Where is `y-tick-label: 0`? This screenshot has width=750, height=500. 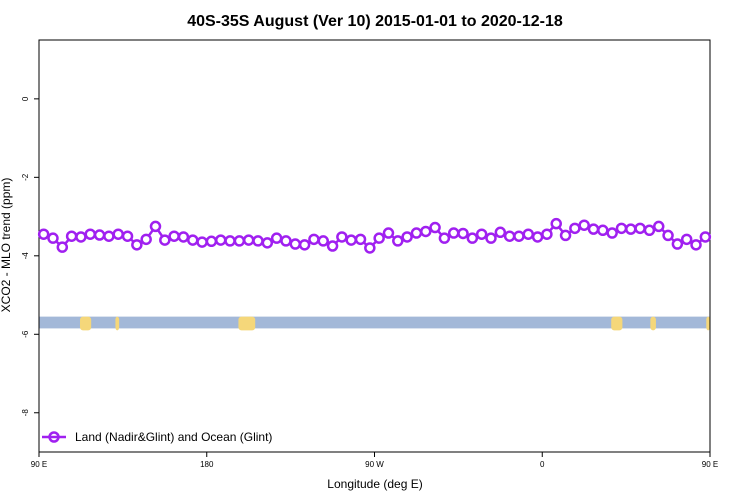
y-tick-label: 0 is located at coordinates (25, 98).